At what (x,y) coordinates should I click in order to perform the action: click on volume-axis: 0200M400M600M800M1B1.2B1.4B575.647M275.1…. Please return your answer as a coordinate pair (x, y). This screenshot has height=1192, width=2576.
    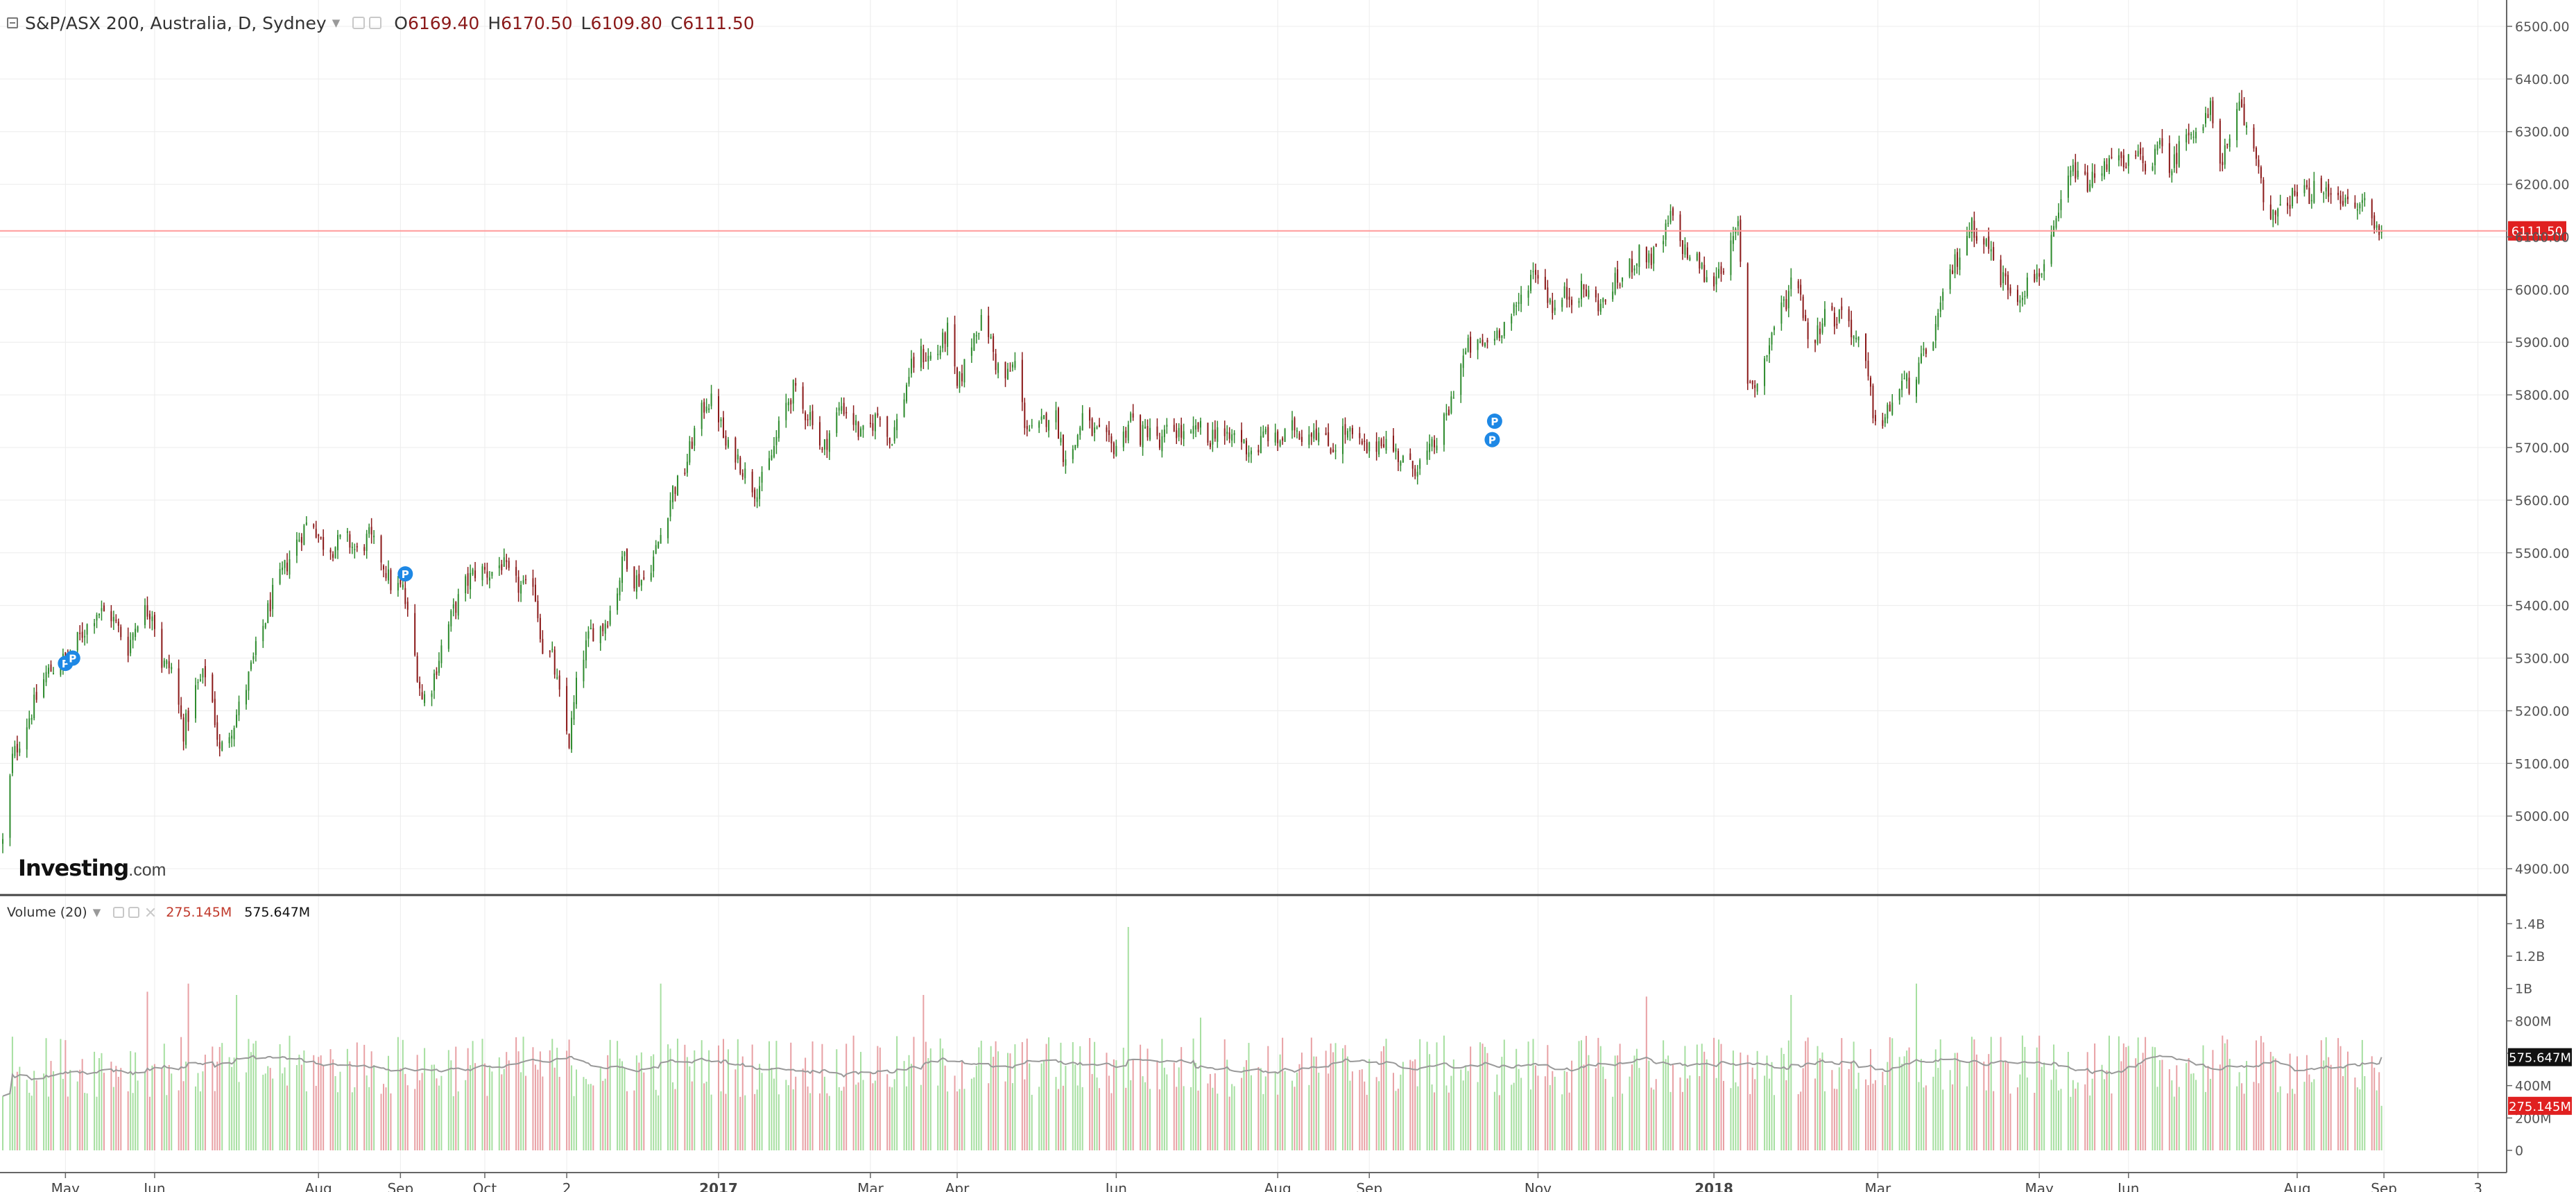
    Looking at the image, I should click on (2539, 1038).